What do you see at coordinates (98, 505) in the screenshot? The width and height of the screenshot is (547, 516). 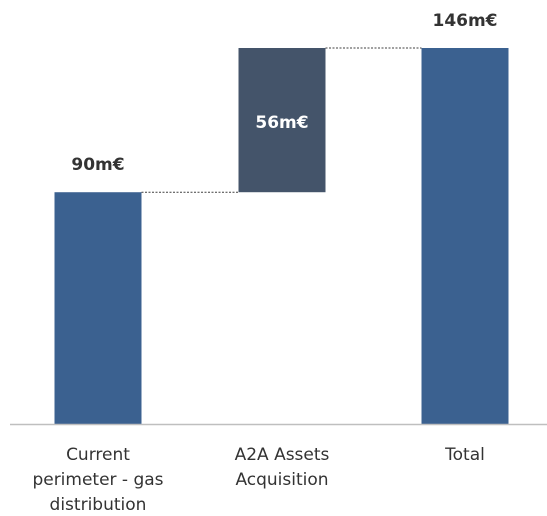 I see `category-label-line: distribution` at bounding box center [98, 505].